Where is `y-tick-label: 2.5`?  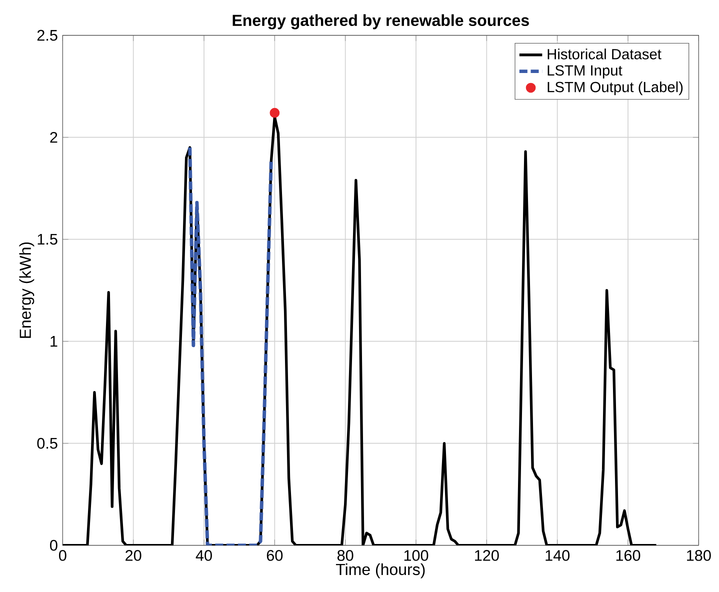 y-tick-label: 2.5 is located at coordinates (47, 35).